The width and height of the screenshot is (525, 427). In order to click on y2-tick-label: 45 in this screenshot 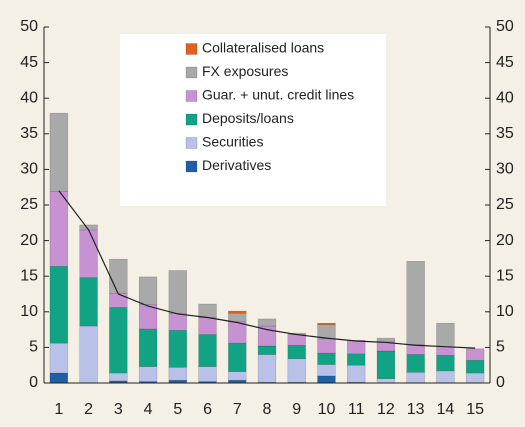, I will do `click(505, 62)`.